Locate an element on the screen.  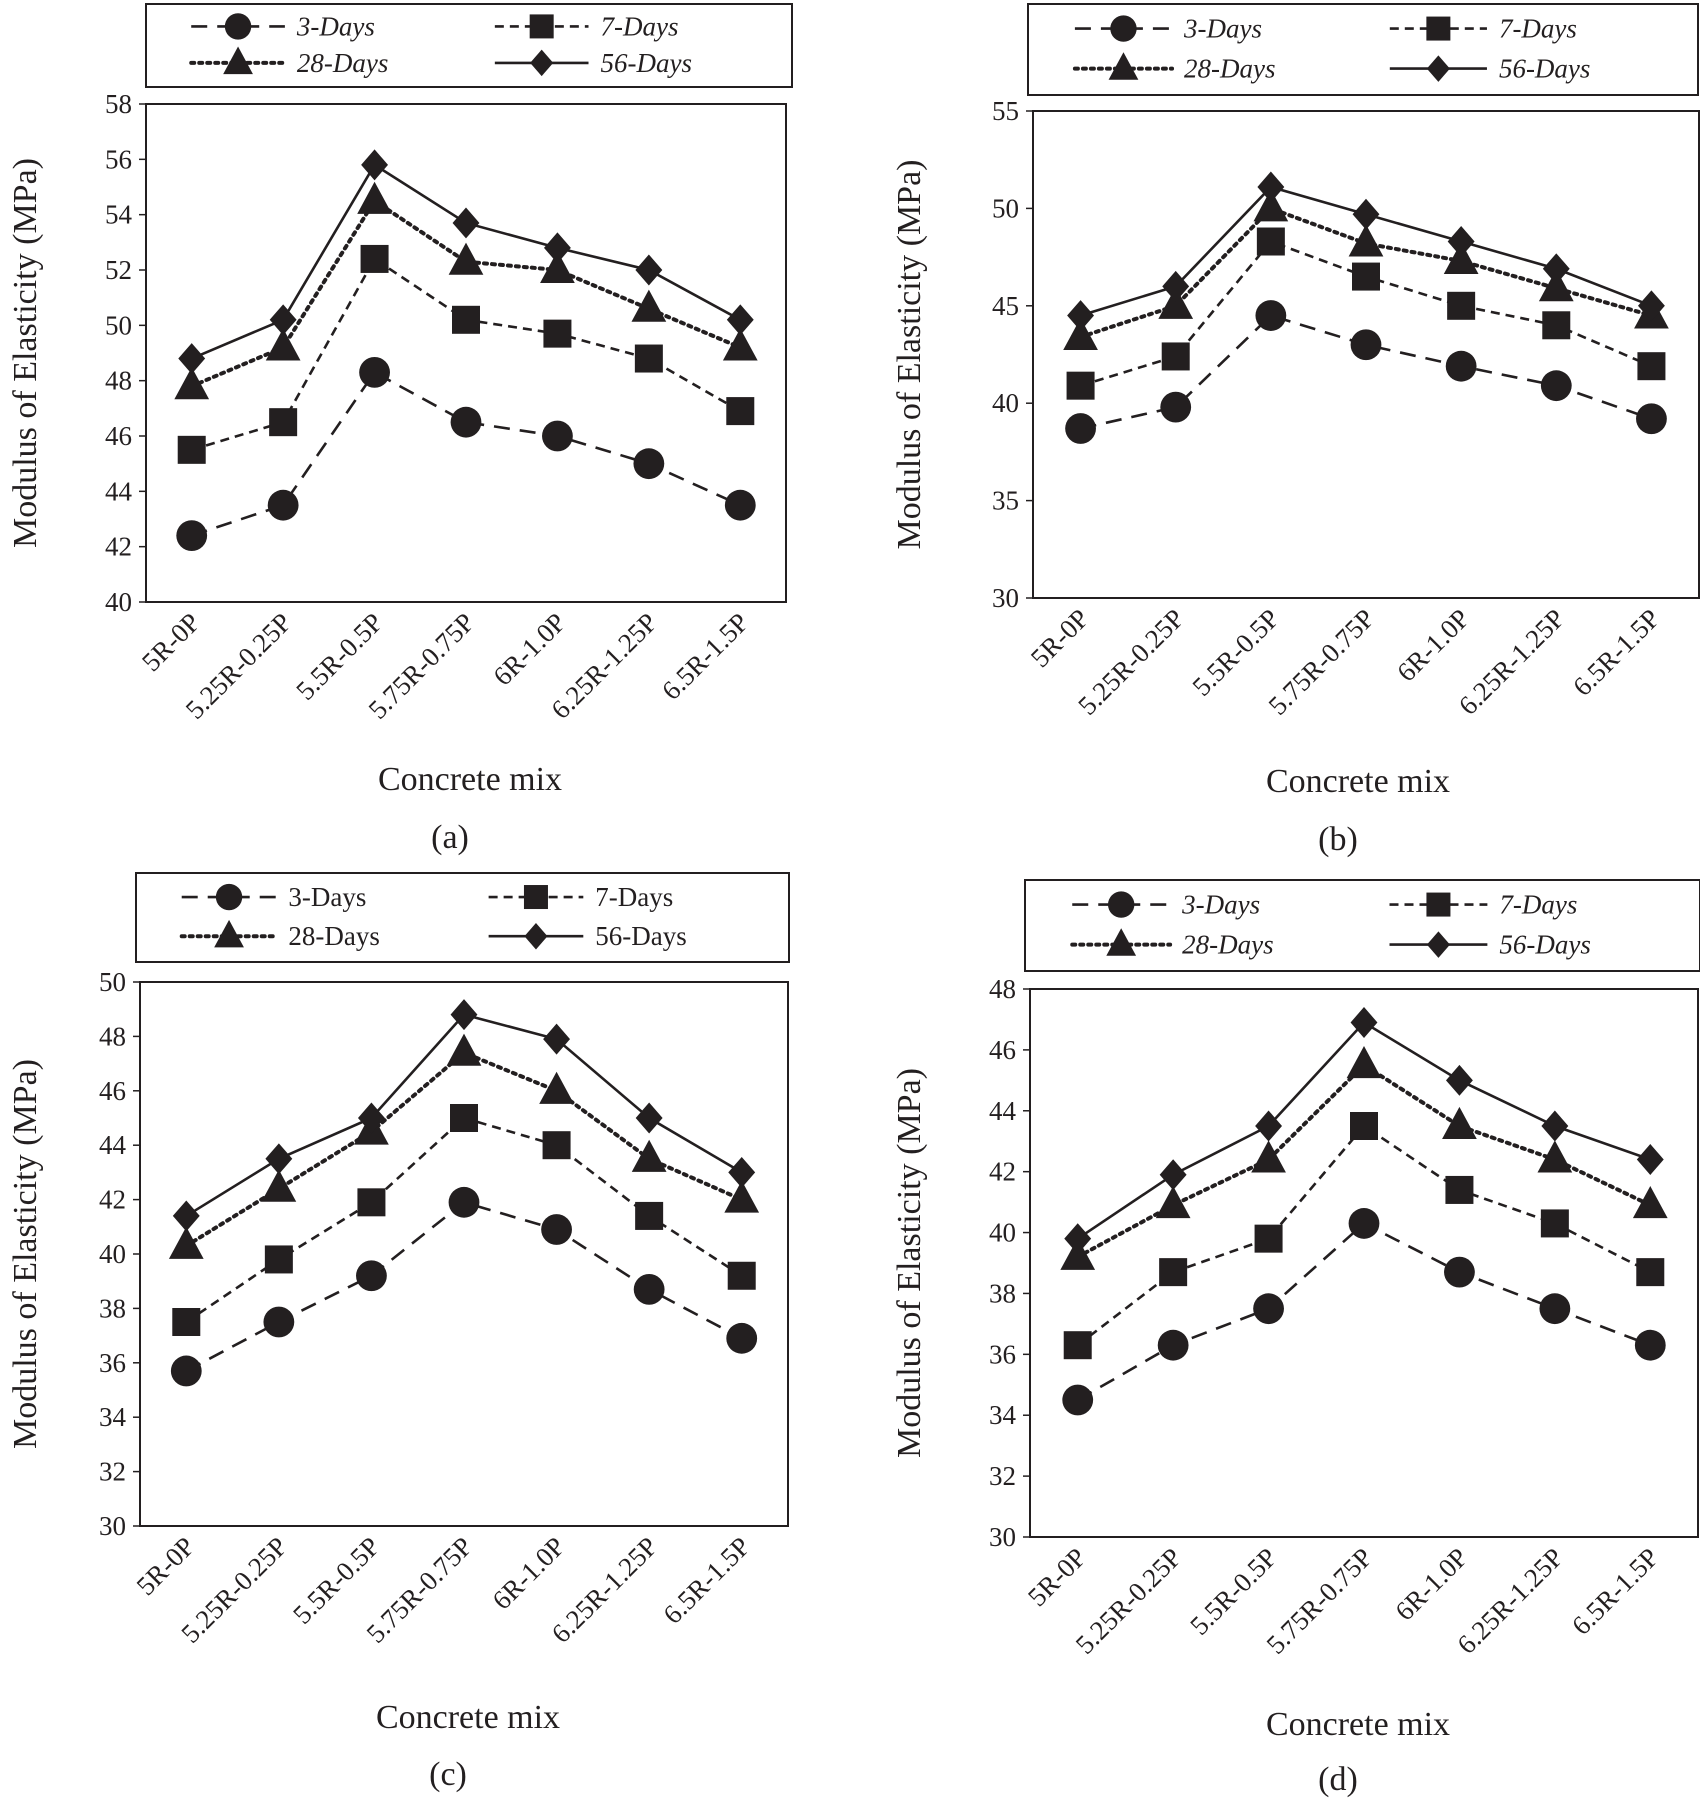
panel-caption: (a) is located at coordinates (450, 837).